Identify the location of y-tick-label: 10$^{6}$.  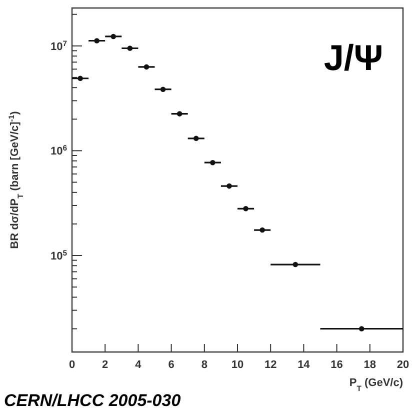
(58, 150).